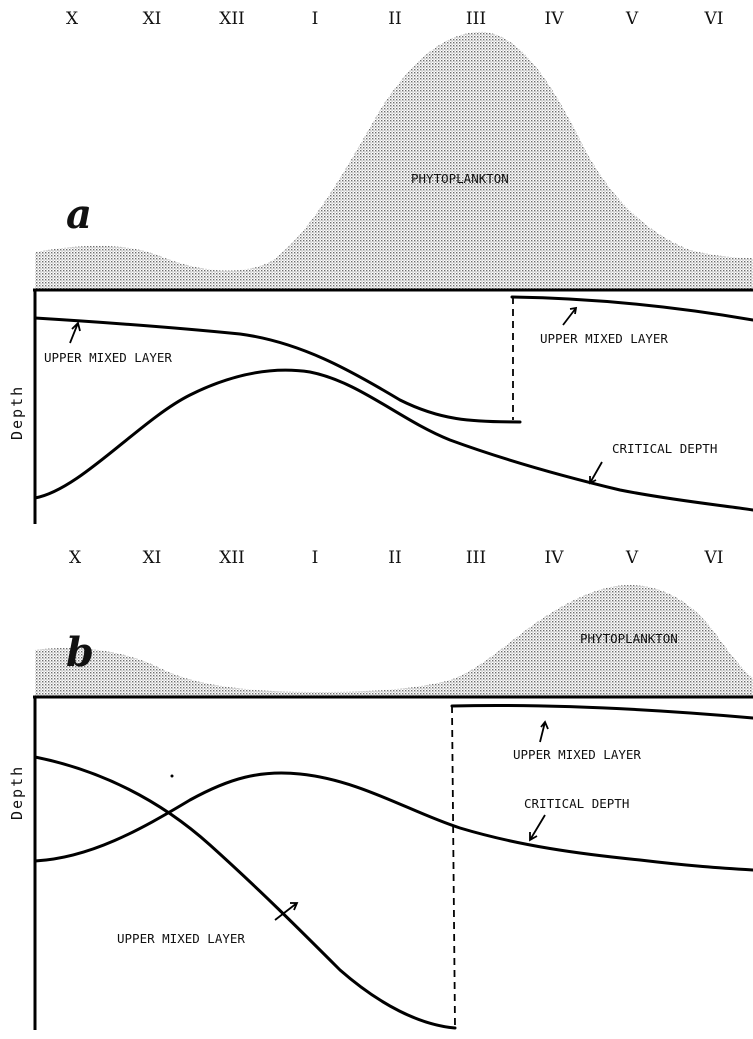  Describe the element at coordinates (172, 776) in the screenshot. I see `stray-dot` at that location.